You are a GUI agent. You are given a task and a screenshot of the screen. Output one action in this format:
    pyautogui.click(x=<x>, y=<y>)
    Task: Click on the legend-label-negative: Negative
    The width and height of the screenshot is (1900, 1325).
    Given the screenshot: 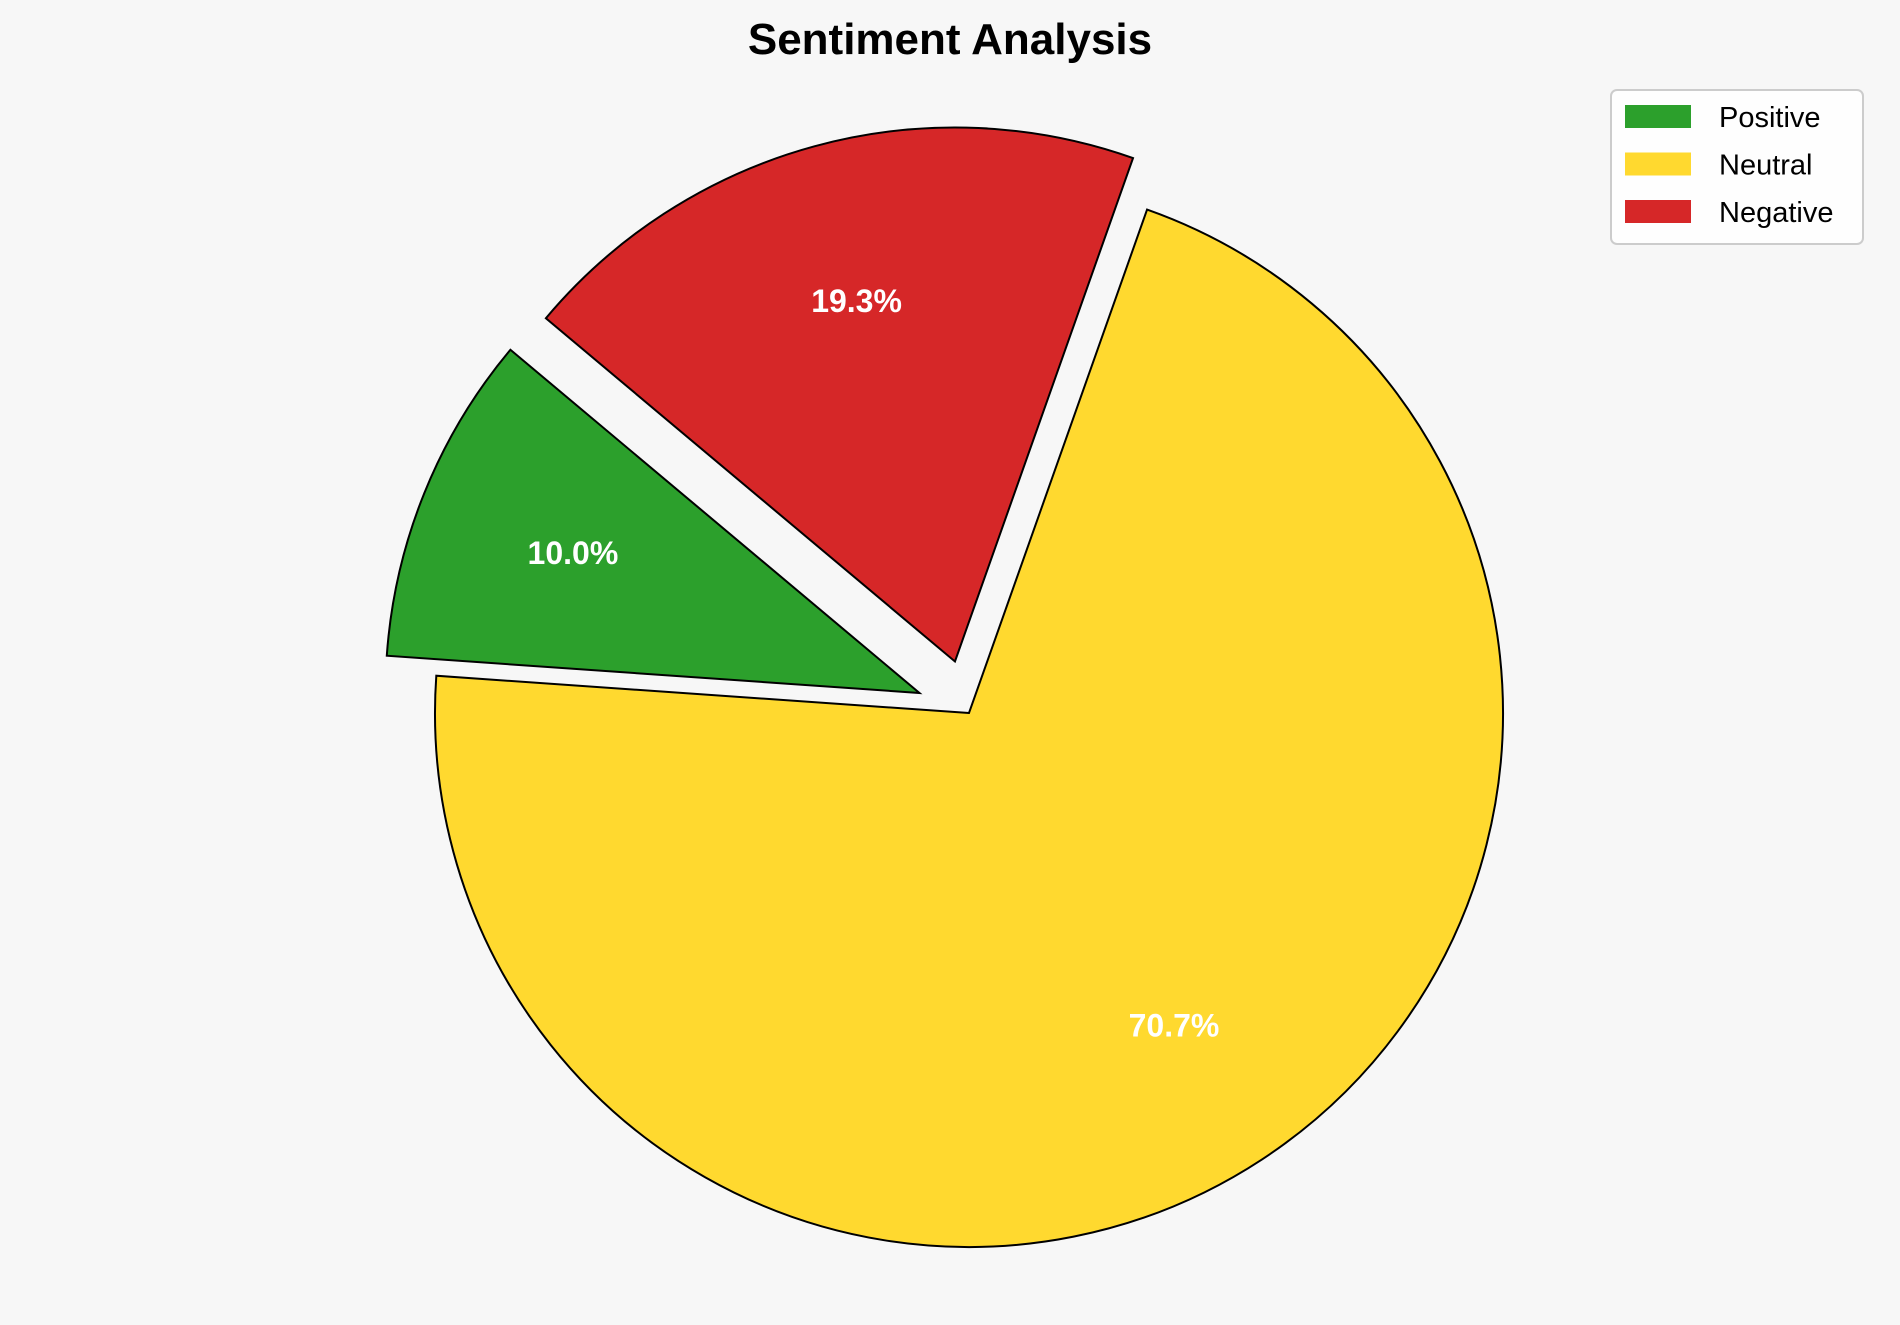 What is the action you would take?
    pyautogui.click(x=1776, y=213)
    